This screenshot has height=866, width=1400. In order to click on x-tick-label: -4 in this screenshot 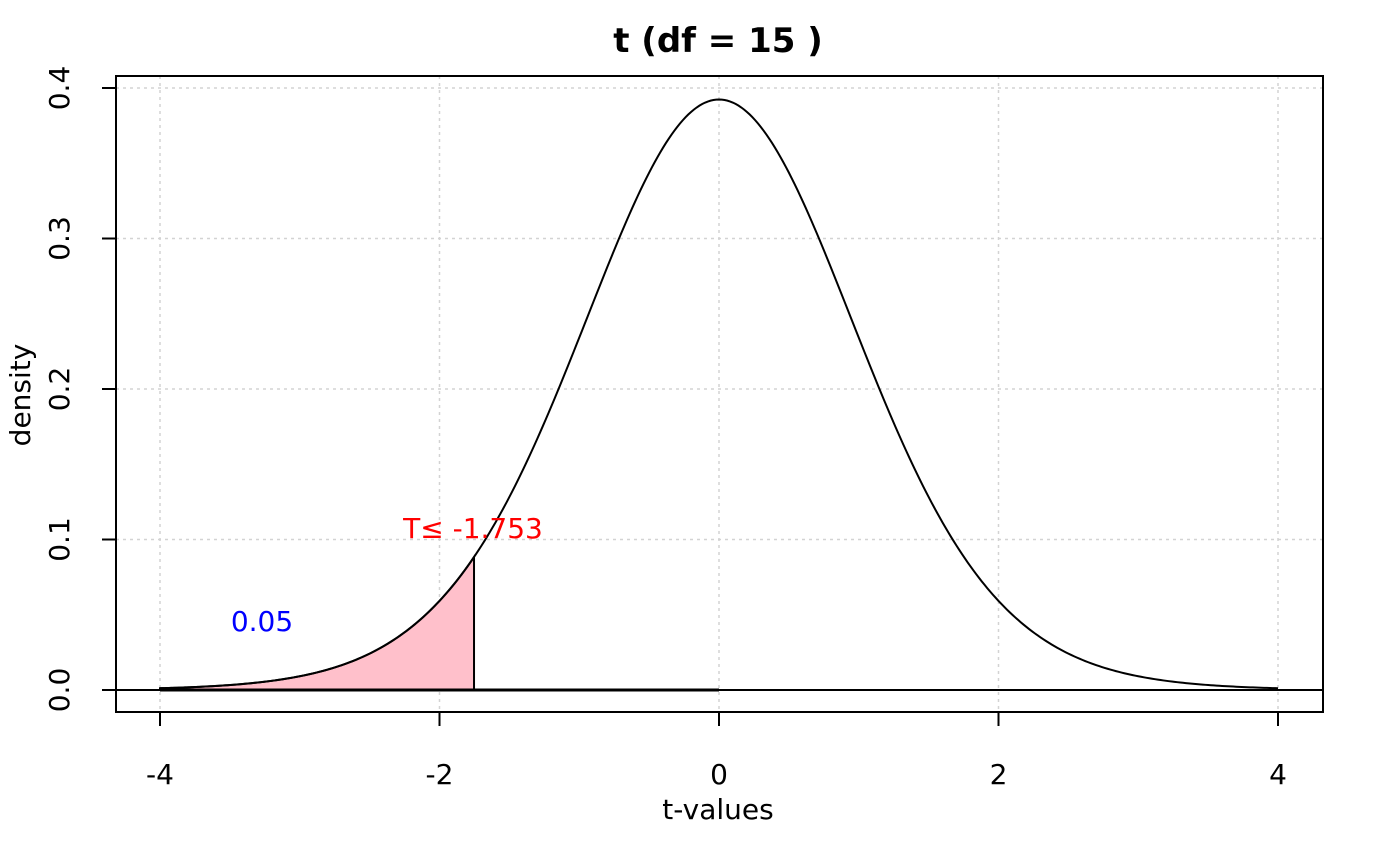, I will do `click(160, 774)`.